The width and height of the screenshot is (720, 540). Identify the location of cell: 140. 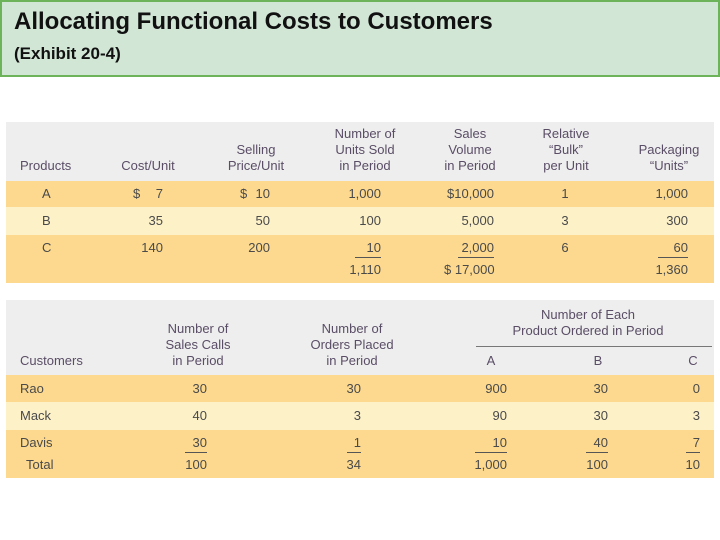
(152, 247).